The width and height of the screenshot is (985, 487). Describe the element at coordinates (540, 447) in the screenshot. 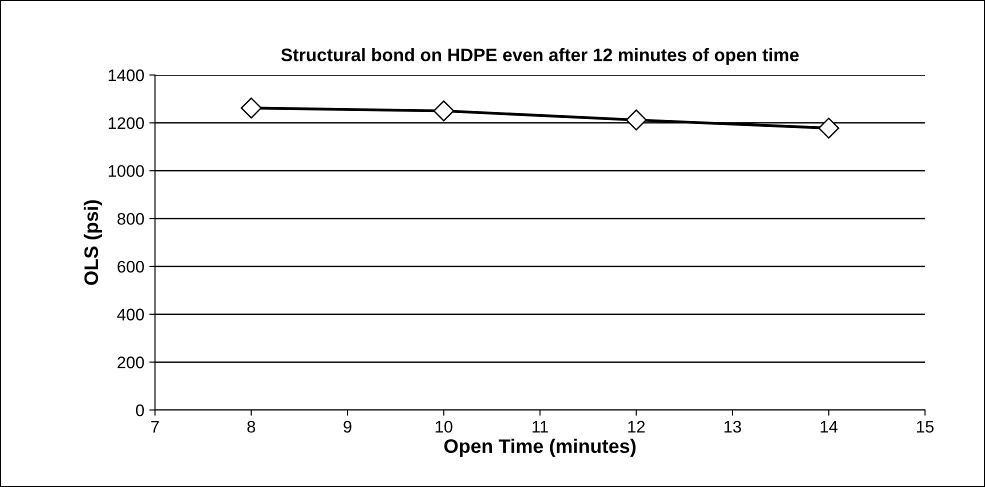

I see `x-axis-title: Open Time (minutes)` at that location.